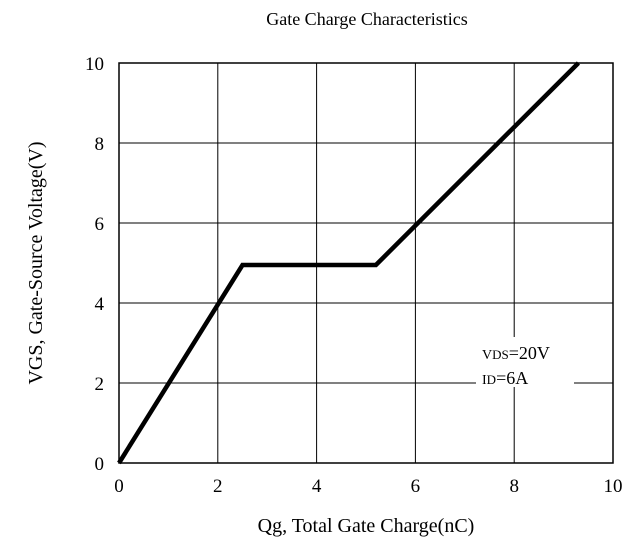  Describe the element at coordinates (613, 486) in the screenshot. I see `x-tick-label-5: 10` at that location.